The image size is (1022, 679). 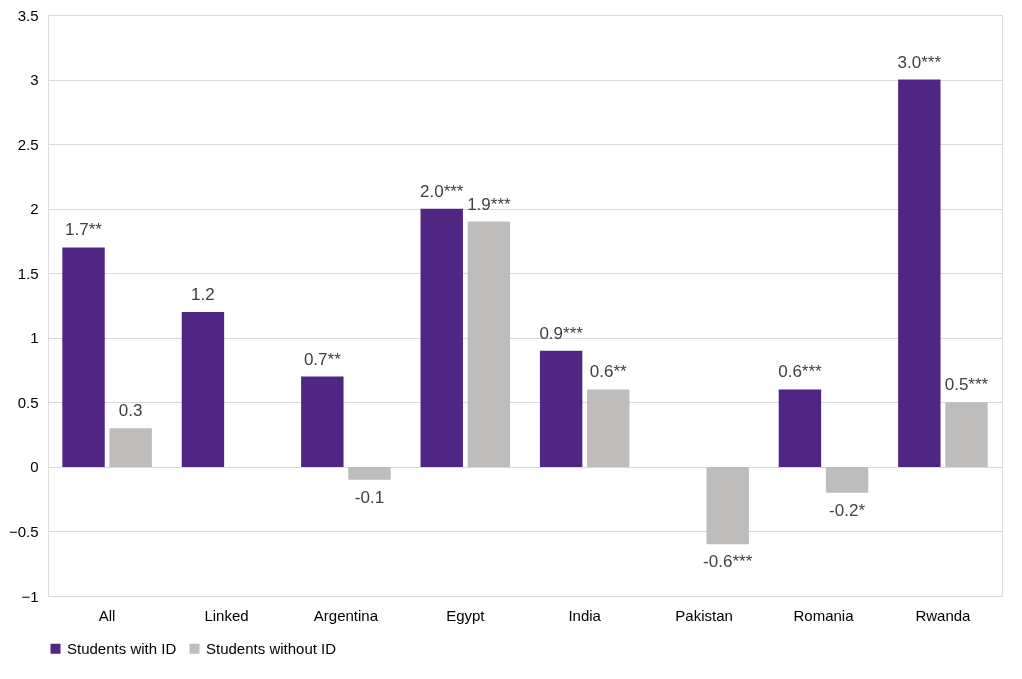 What do you see at coordinates (122, 648) in the screenshot?
I see `legend-label: Students with ID` at bounding box center [122, 648].